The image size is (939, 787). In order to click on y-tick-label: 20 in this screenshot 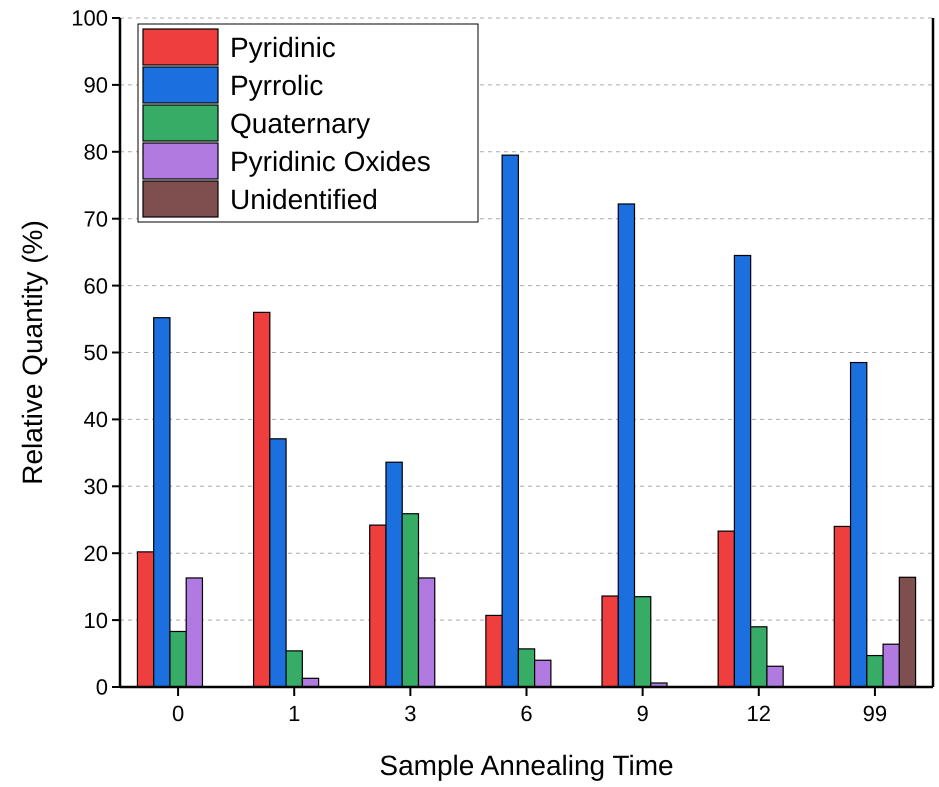, I will do `click(96, 553)`.